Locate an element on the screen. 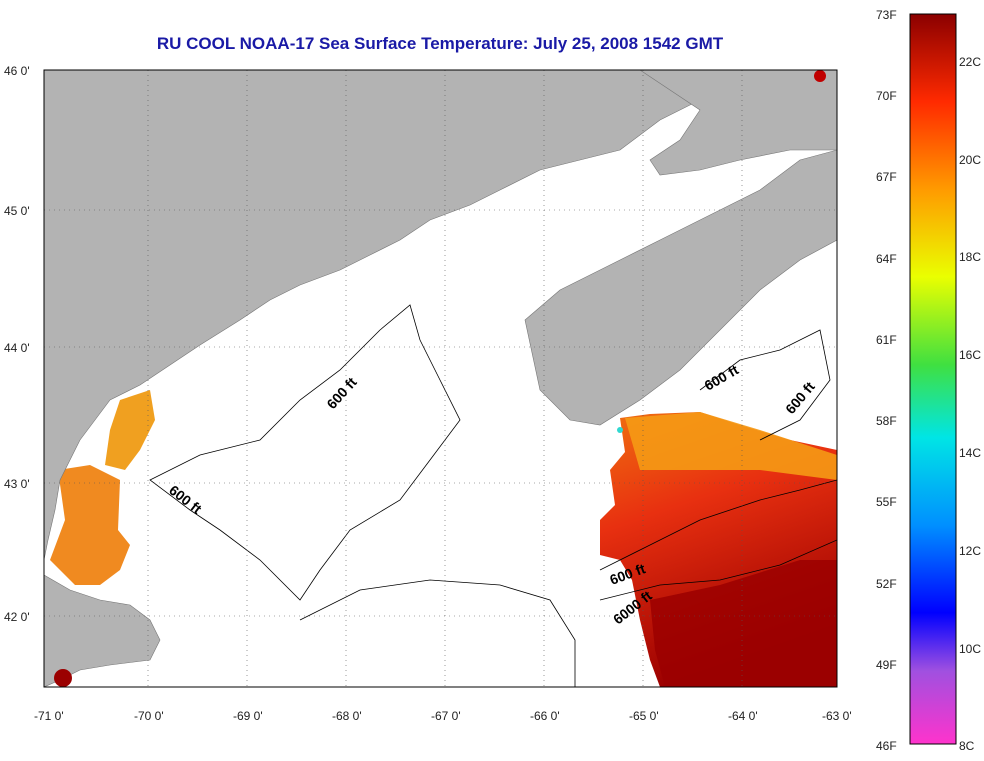 The image size is (984, 761). sst-coastal-warm is located at coordinates (90, 525).